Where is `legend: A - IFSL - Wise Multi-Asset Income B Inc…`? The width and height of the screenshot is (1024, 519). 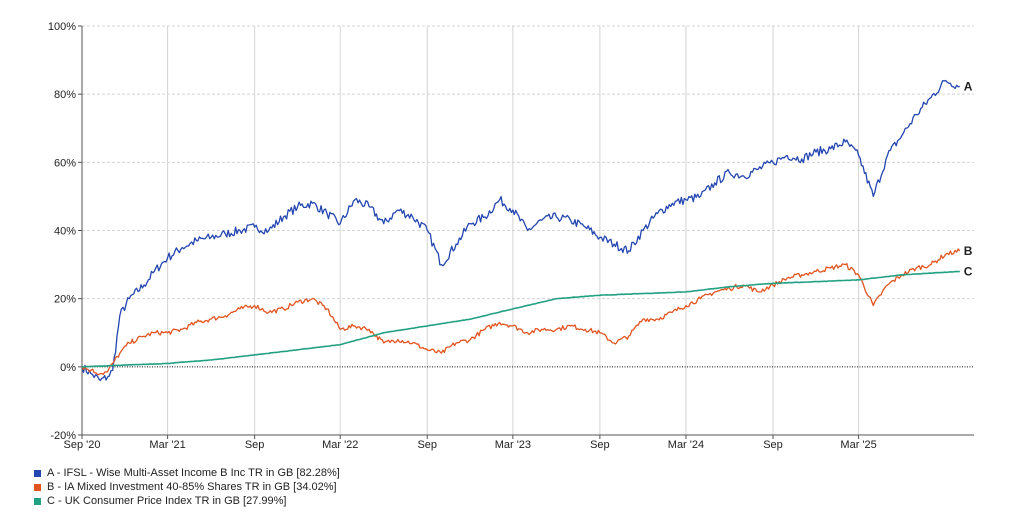 legend: A - IFSL - Wise Multi-Asset Income B Inc… is located at coordinates (187, 487).